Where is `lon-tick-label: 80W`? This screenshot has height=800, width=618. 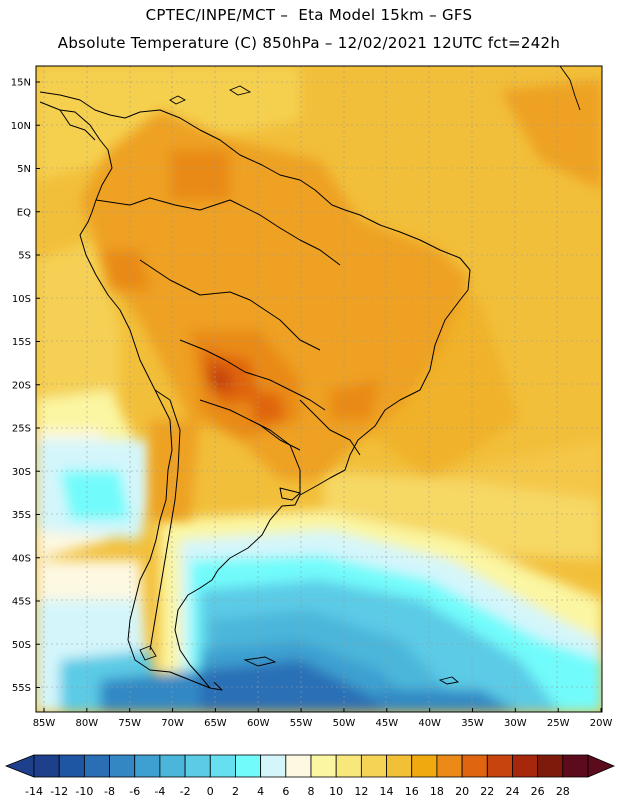 lon-tick-label: 80W is located at coordinates (87, 723).